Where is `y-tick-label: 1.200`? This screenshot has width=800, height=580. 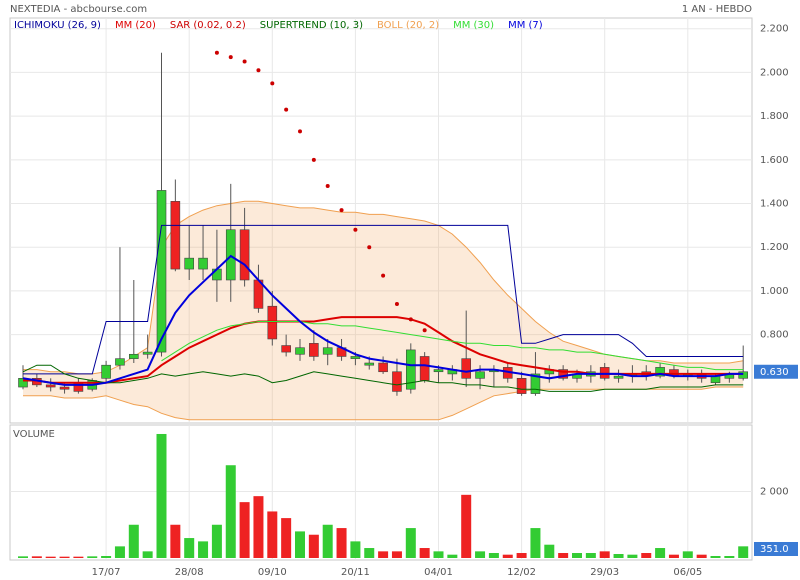 y-tick-label: 1.200 is located at coordinates (774, 247).